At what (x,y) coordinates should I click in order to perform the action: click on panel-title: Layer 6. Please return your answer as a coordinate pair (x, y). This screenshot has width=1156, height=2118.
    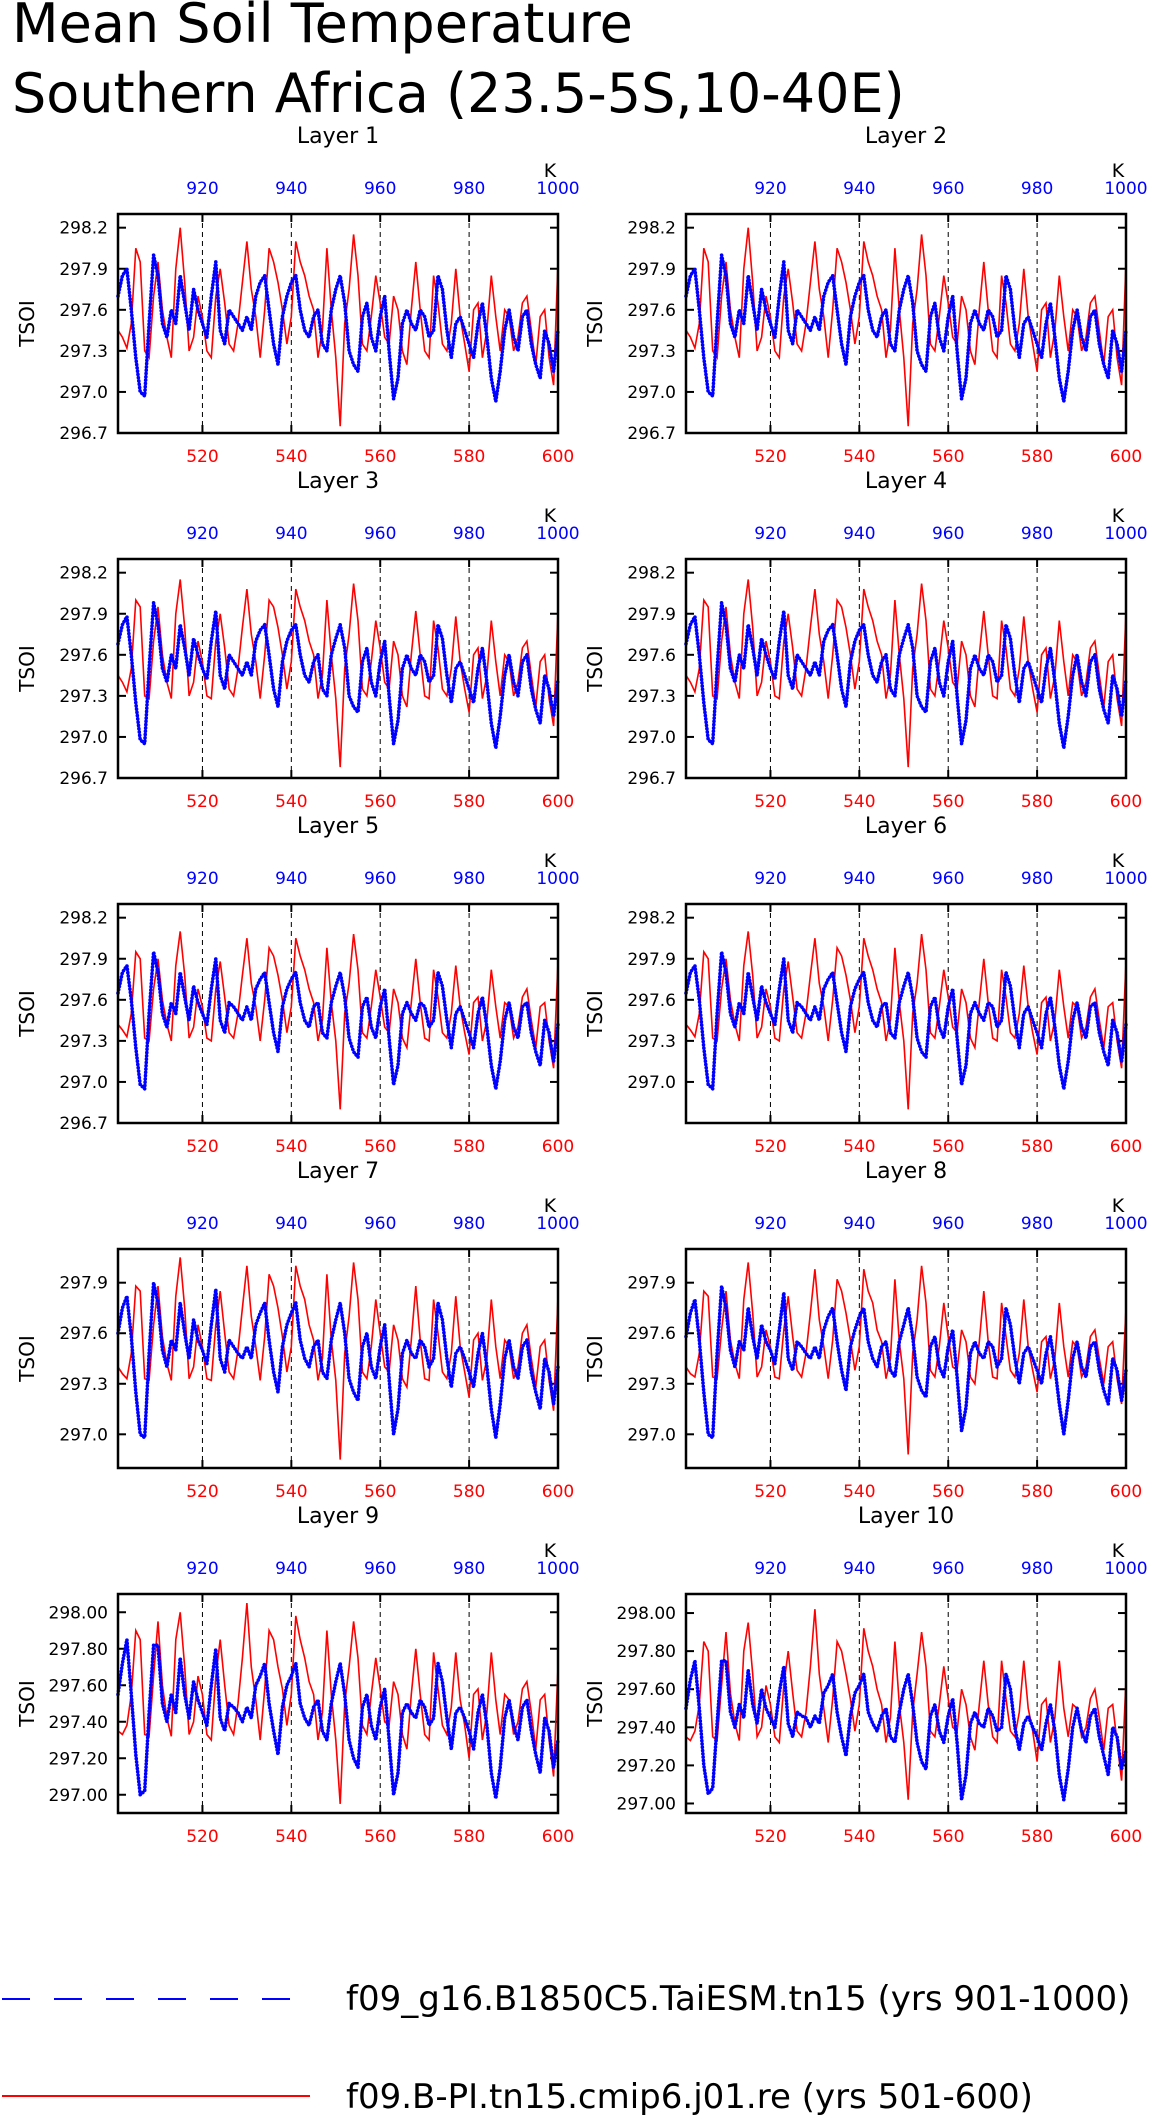
    Looking at the image, I should click on (906, 826).